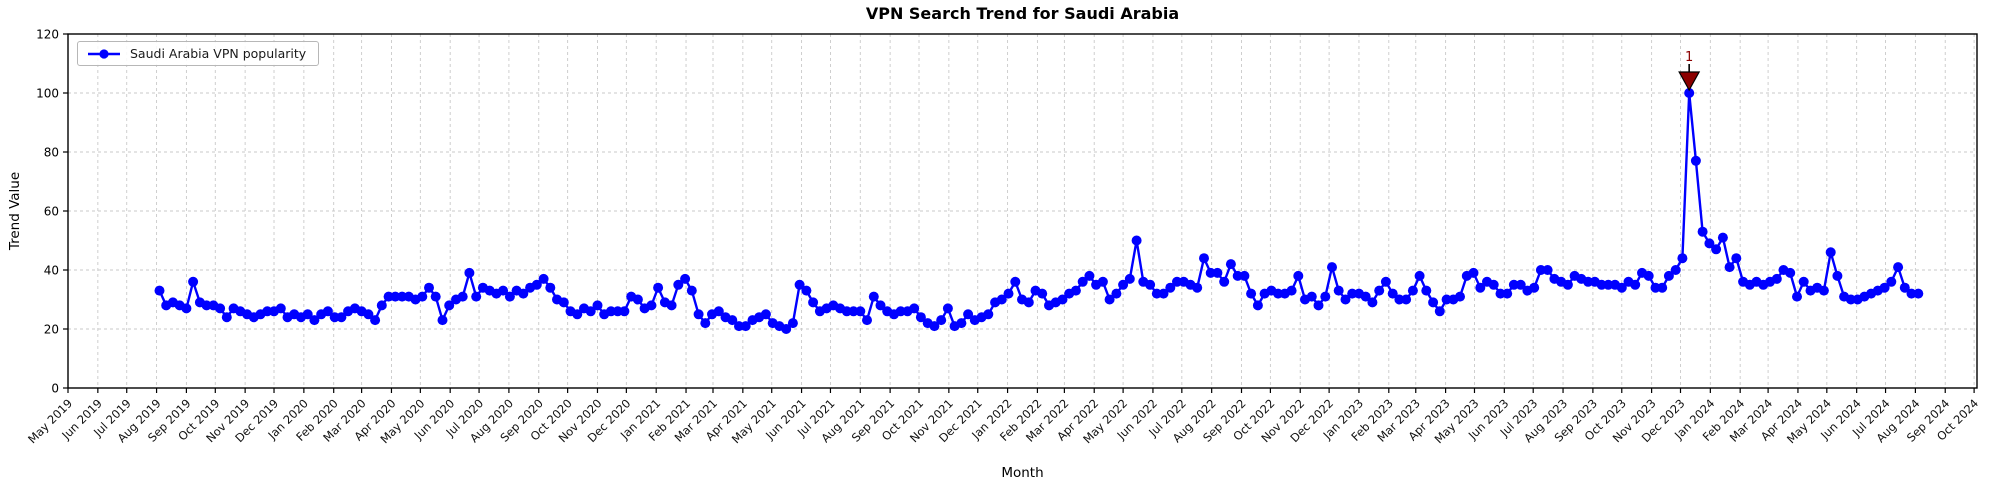  What do you see at coordinates (104, 53) in the screenshot?
I see `legend-line-marker-icon` at bounding box center [104, 53].